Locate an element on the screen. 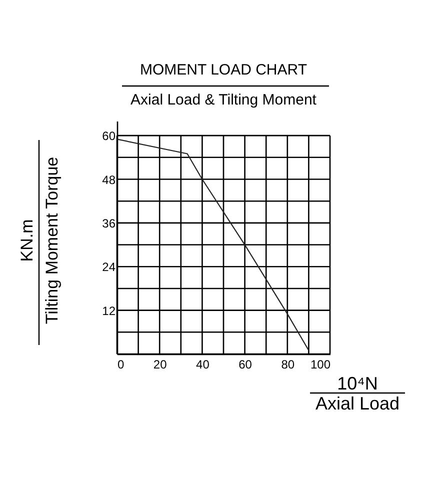 This screenshot has height=489, width=427. x-tick-label: 20 is located at coordinates (160, 365).